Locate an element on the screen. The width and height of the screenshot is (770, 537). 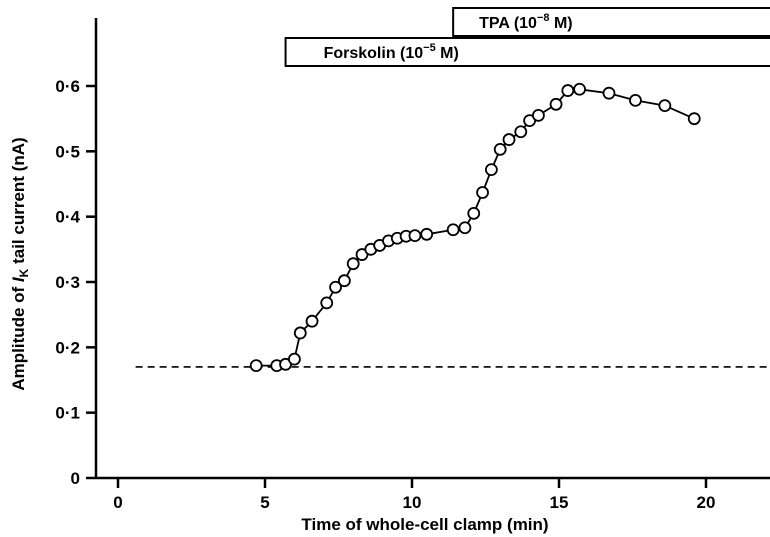
y-tick-label: 0 is located at coordinates (75, 478).